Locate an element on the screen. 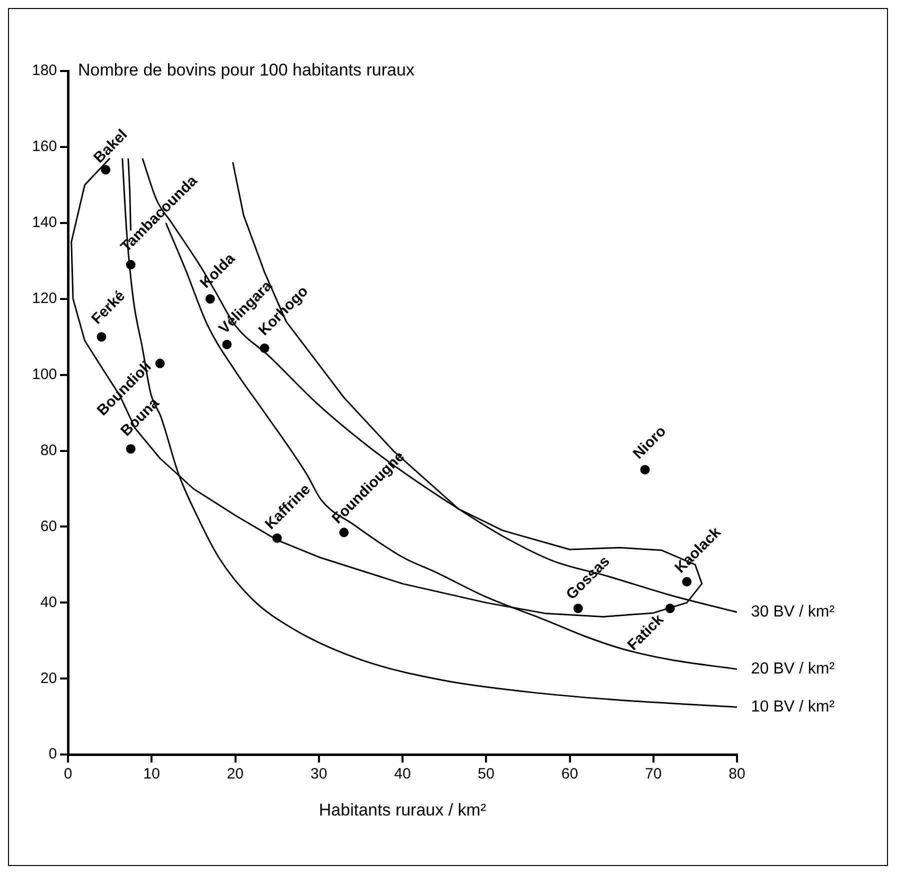  y-tick-label: 100 is located at coordinates (45, 374).